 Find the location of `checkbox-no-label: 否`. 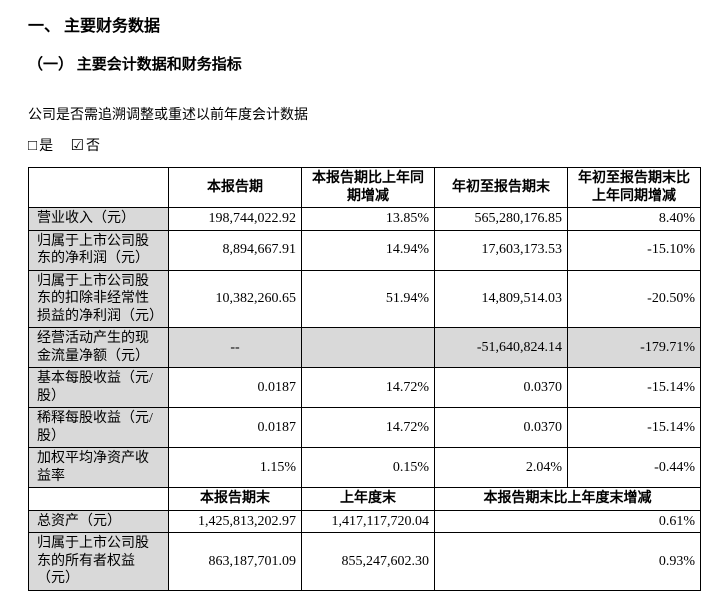

checkbox-no-label: 否 is located at coordinates (93, 146).